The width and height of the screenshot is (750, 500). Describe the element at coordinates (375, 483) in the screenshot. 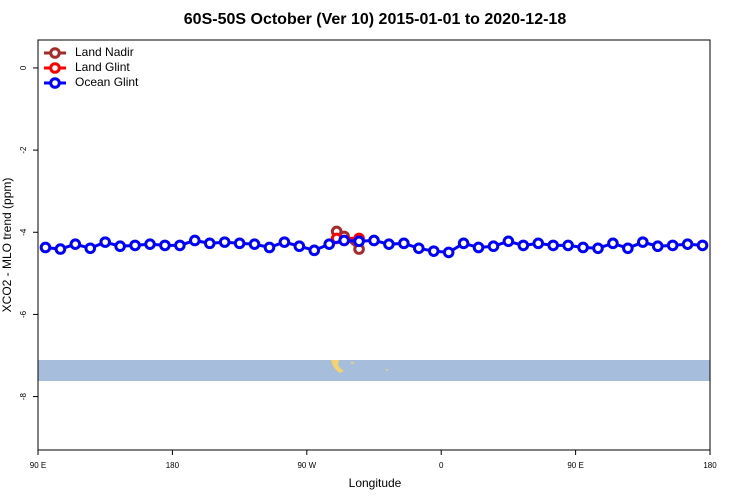

I see `x-axis-label: Longitude` at that location.